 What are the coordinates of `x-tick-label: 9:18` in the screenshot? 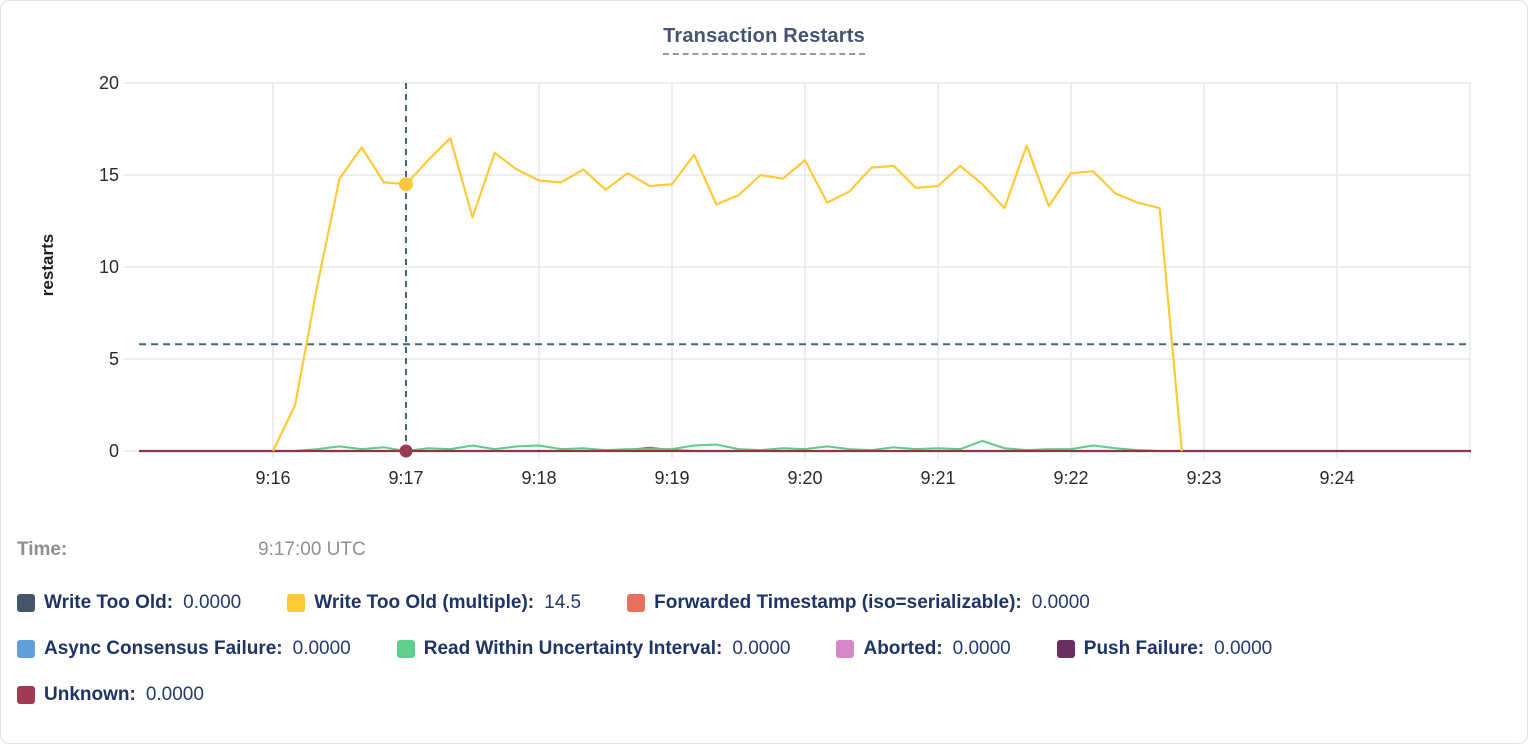 It's located at (539, 478).